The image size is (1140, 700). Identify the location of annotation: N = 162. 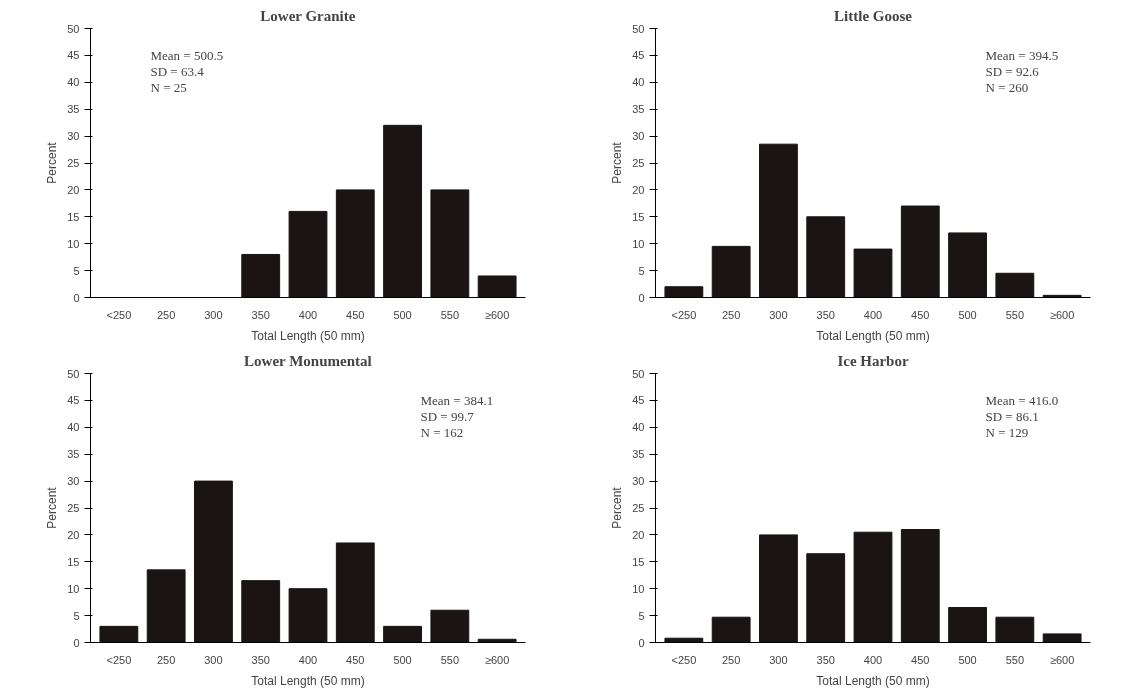
(442, 432).